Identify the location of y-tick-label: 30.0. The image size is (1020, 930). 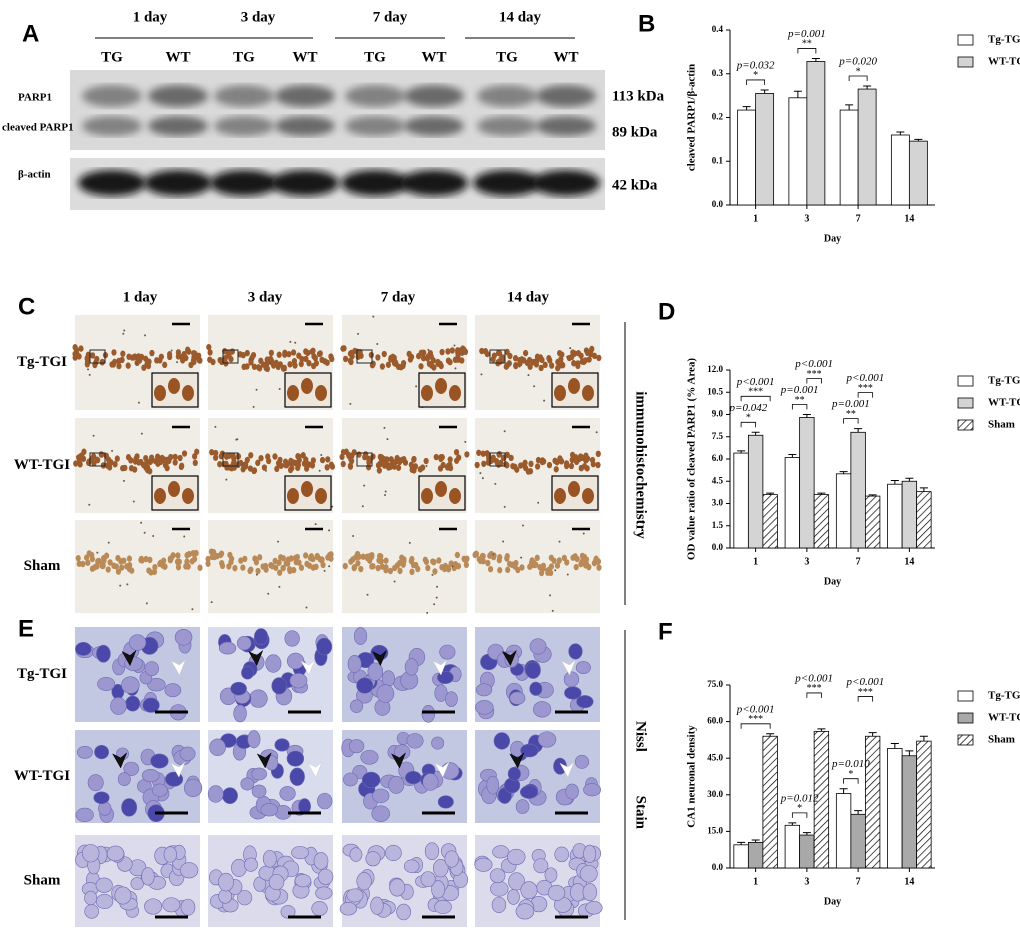
(715, 794).